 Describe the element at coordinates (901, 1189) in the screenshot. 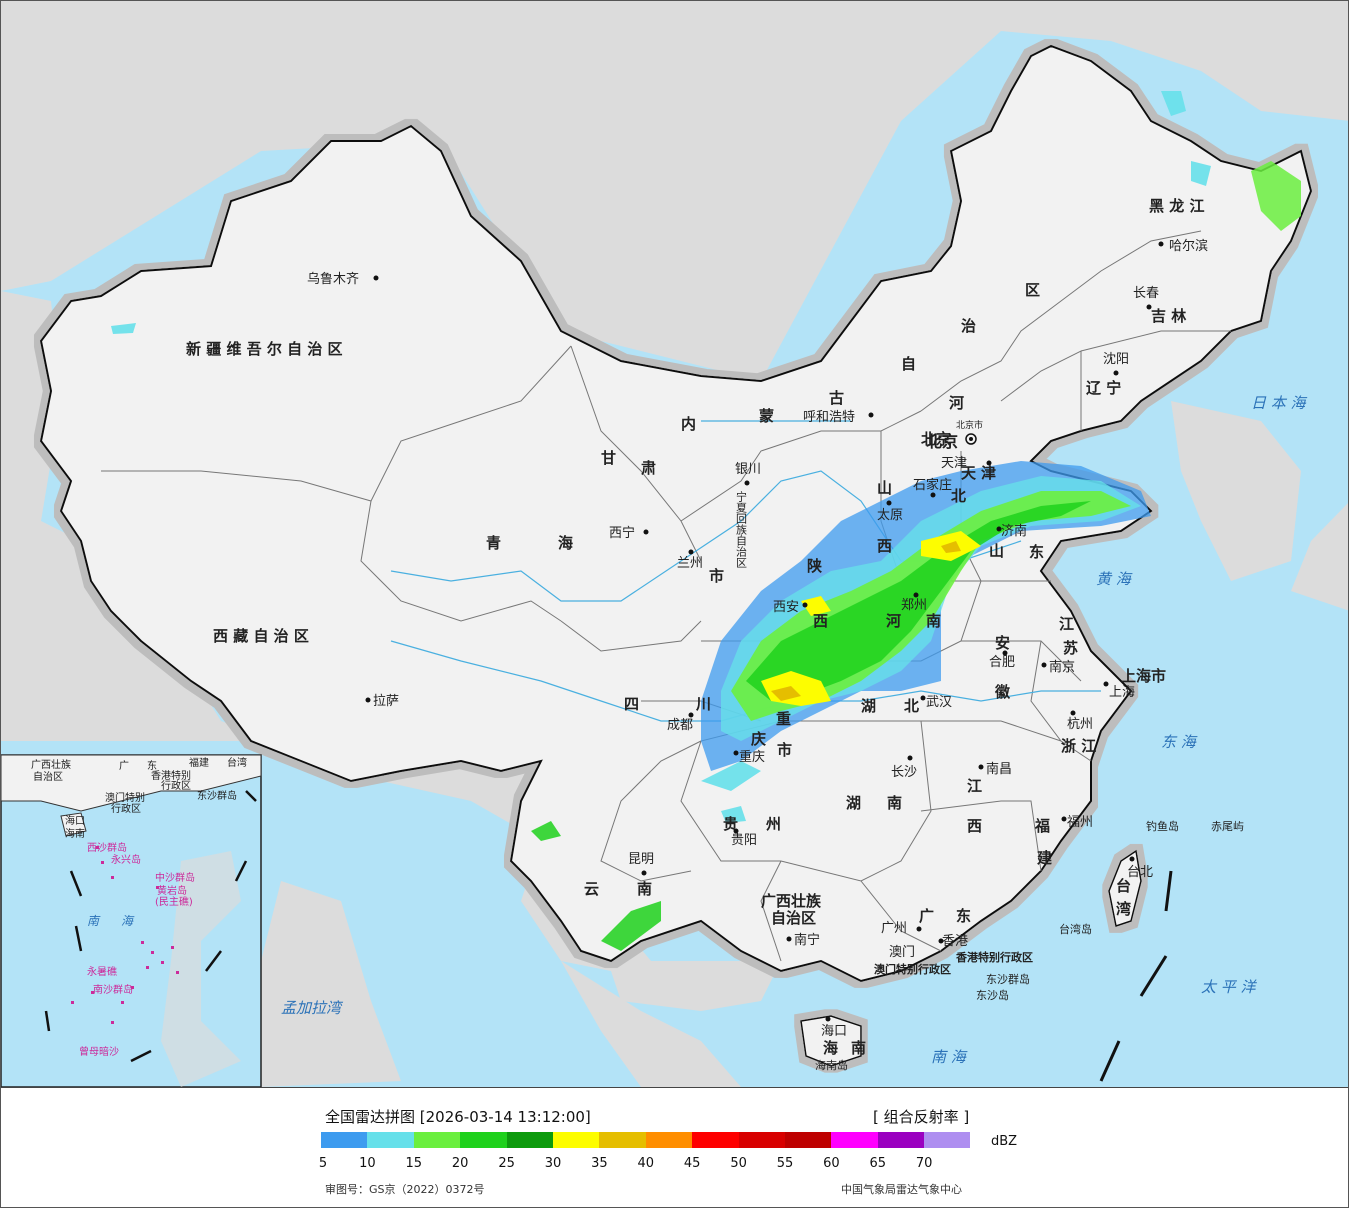

I see `data-source: 中国气象局雷达气象中心` at that location.